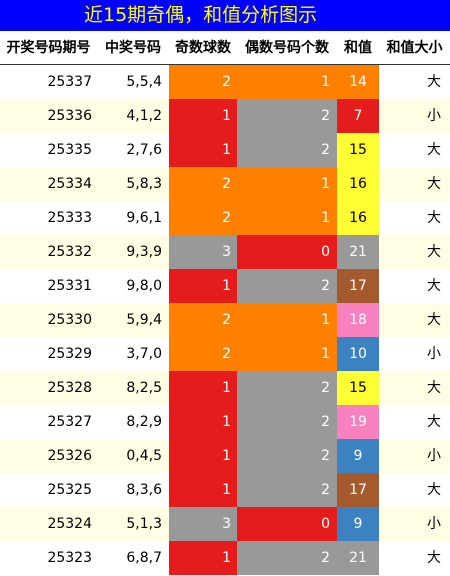 The height and width of the screenshot is (576, 450). What do you see at coordinates (358, 354) in the screenshot?
I see `sum-cell: 10` at bounding box center [358, 354].